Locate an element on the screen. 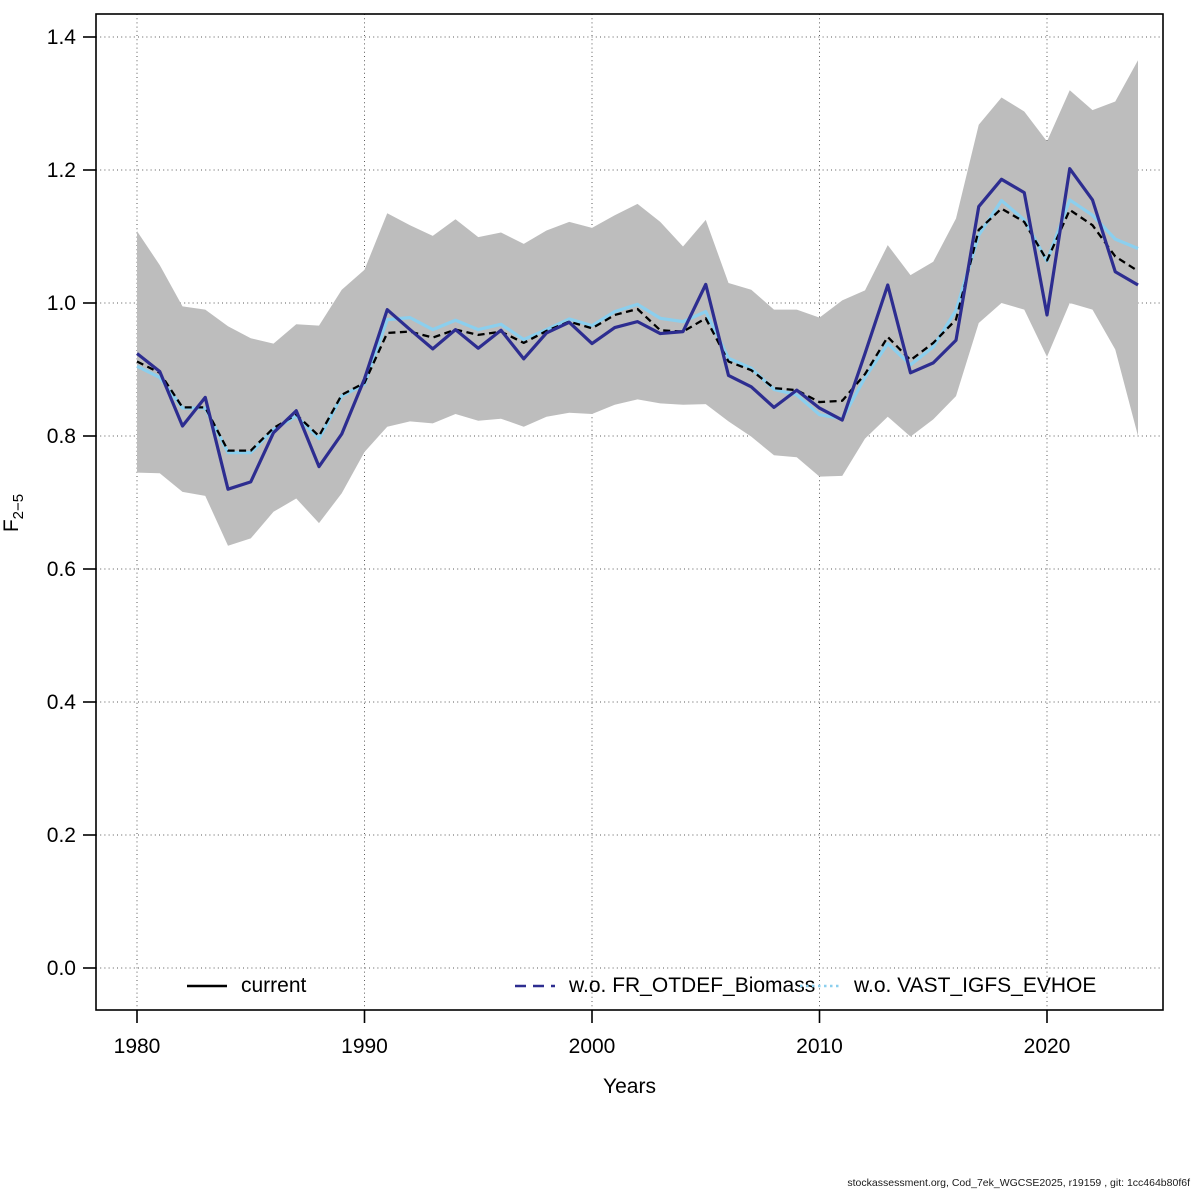  legend-item-current: current is located at coordinates (246, 986).